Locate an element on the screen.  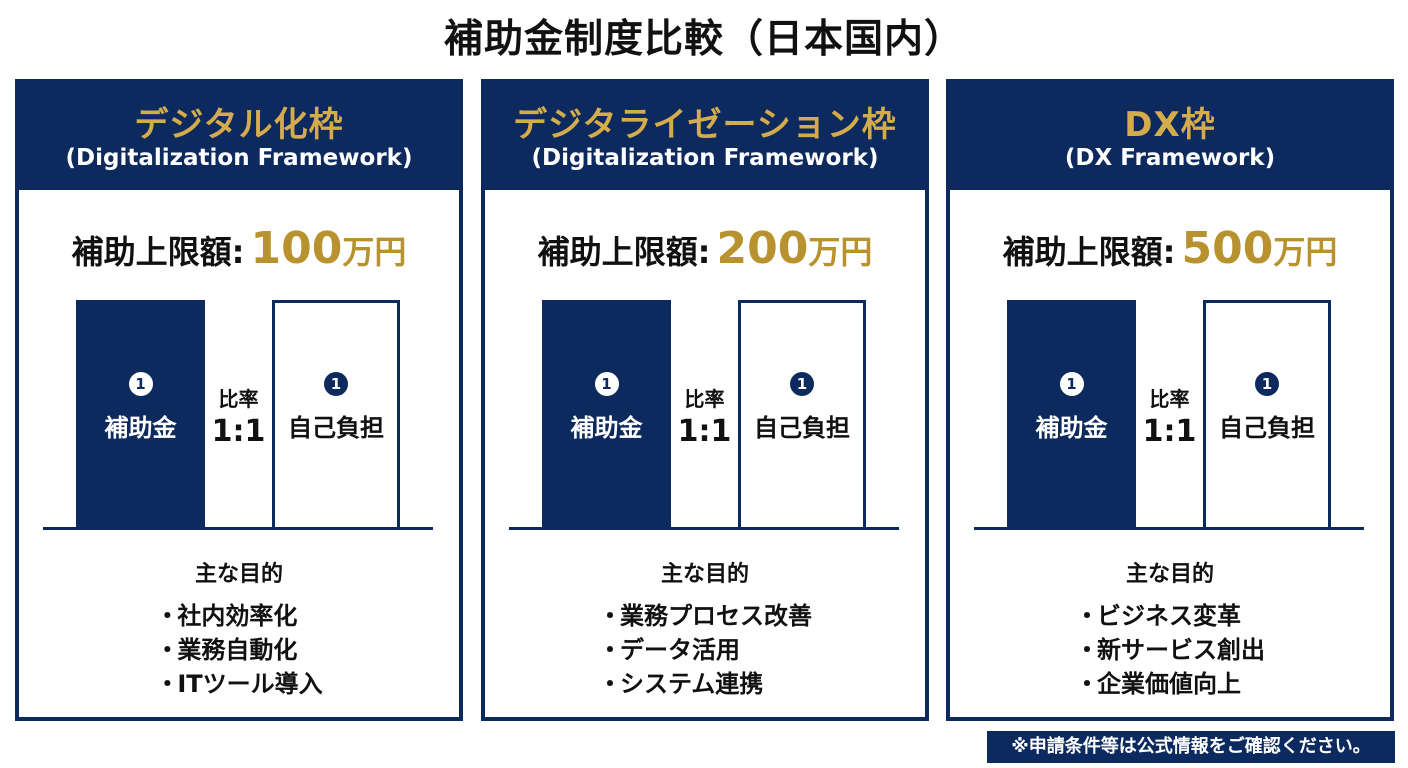
list-item: ・ITツール導入 is located at coordinates (238, 684).